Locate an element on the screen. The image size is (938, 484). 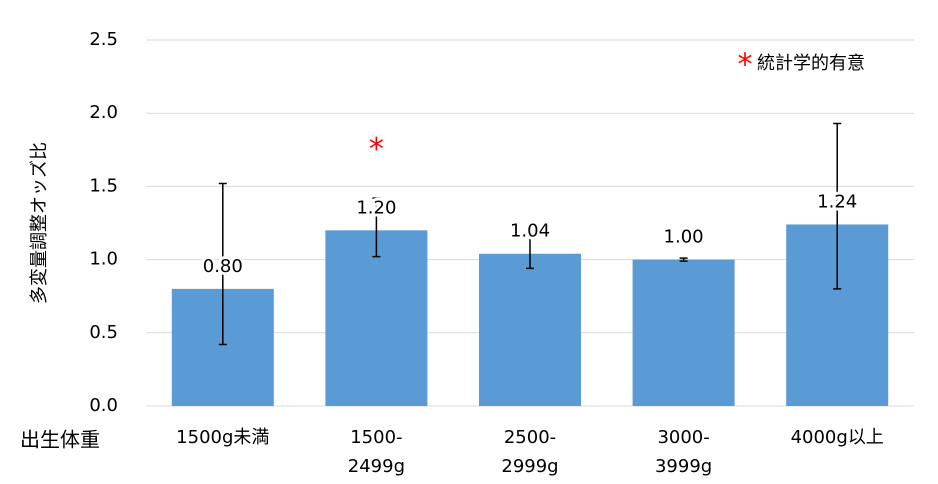
x-tick-label: 1500- is located at coordinates (376, 437).